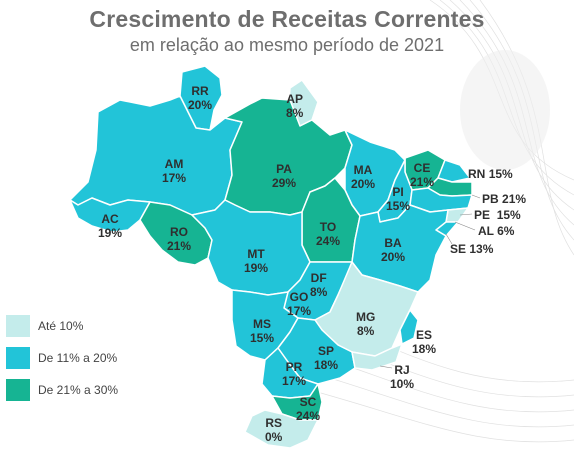 The image size is (574, 450). Describe the element at coordinates (308, 409) in the screenshot. I see `label-sc: SC 24%` at that location.